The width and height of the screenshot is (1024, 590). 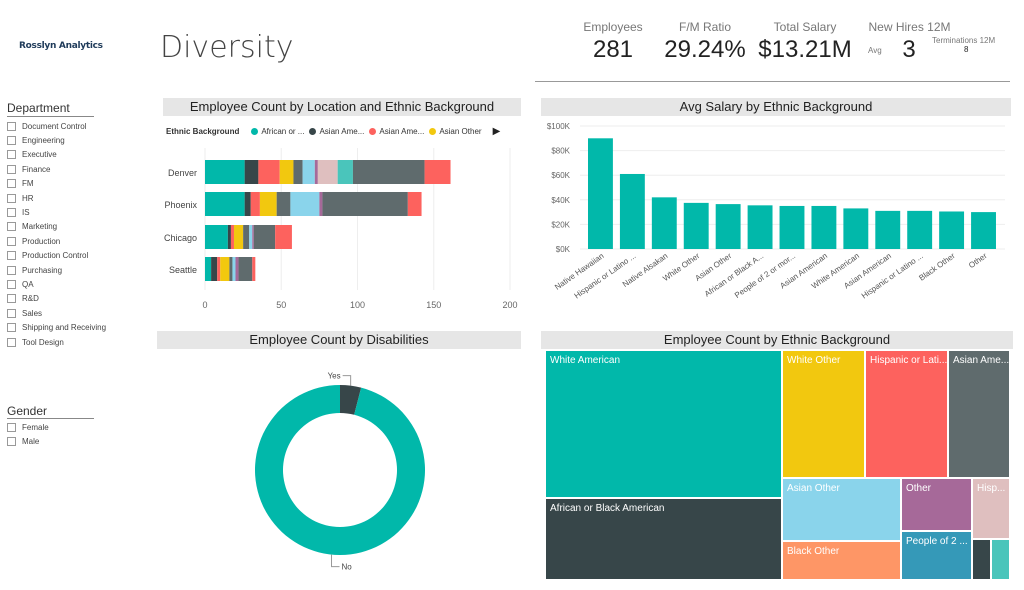 What do you see at coordinates (24, 313) in the screenshot?
I see `department-option: Sales` at bounding box center [24, 313].